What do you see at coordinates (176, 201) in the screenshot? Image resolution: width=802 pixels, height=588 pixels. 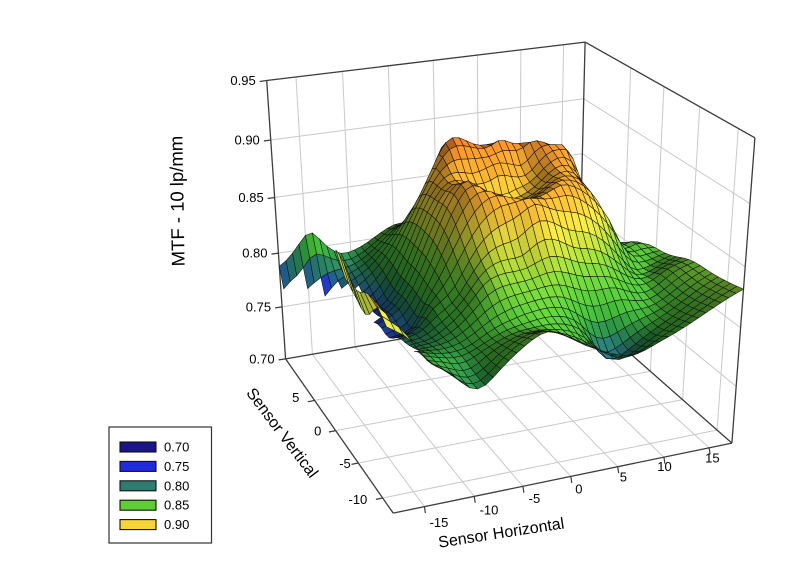 I see `svg-text: MTF - 10 lp/mm` at bounding box center [176, 201].